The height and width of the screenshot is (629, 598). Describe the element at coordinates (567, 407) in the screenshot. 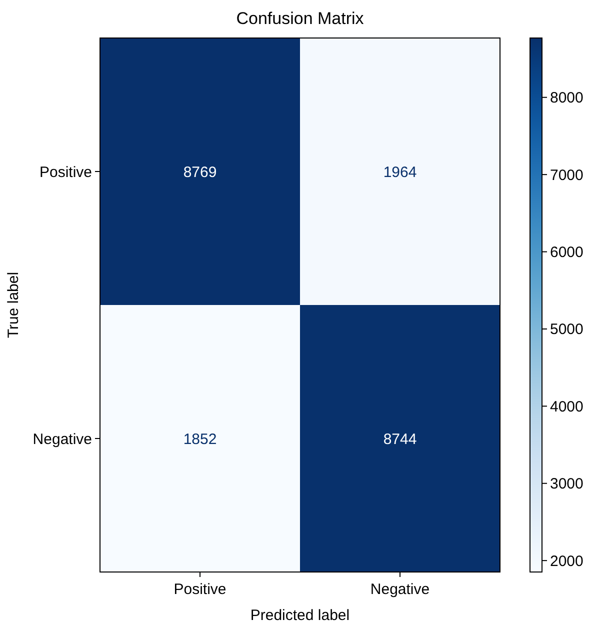

I see `color-bar-label: 4000` at that location.